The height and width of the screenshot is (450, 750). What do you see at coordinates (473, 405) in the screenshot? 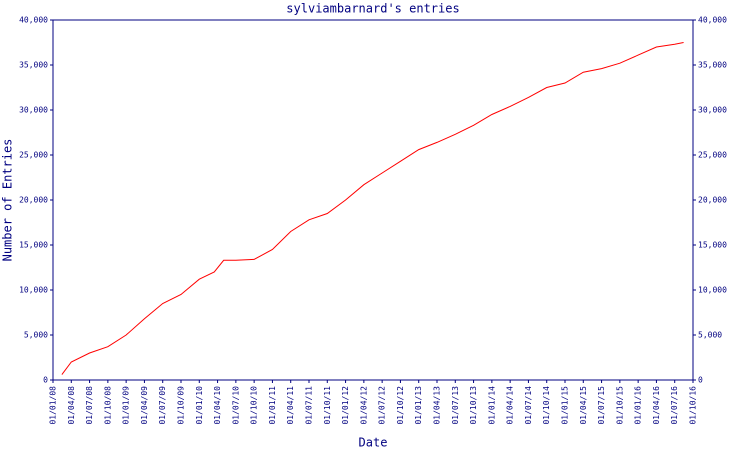
I see `x-tick-label: 01/10/13` at bounding box center [473, 405].